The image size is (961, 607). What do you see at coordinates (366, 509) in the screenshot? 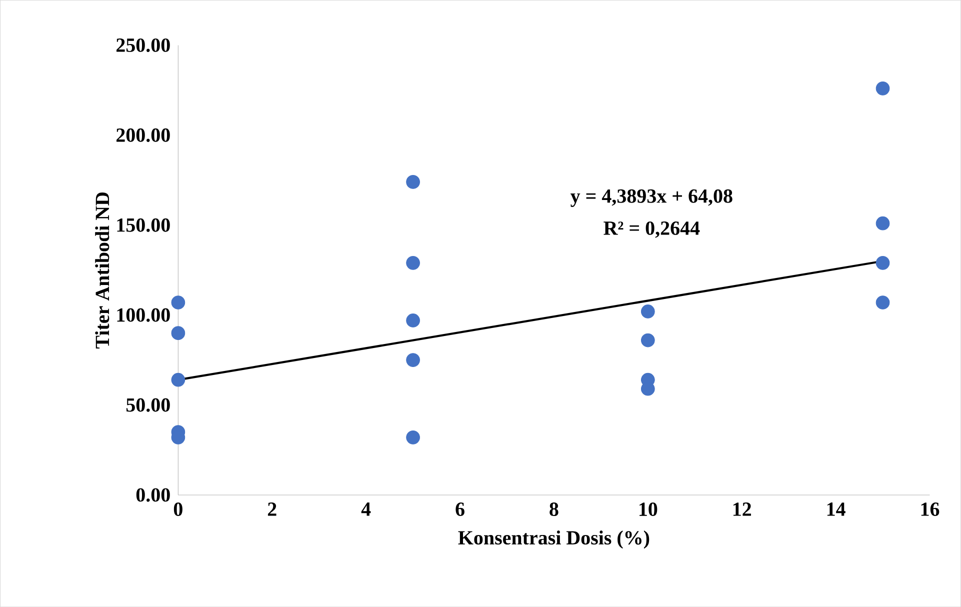
I see `x-tick-label: 4` at bounding box center [366, 509].